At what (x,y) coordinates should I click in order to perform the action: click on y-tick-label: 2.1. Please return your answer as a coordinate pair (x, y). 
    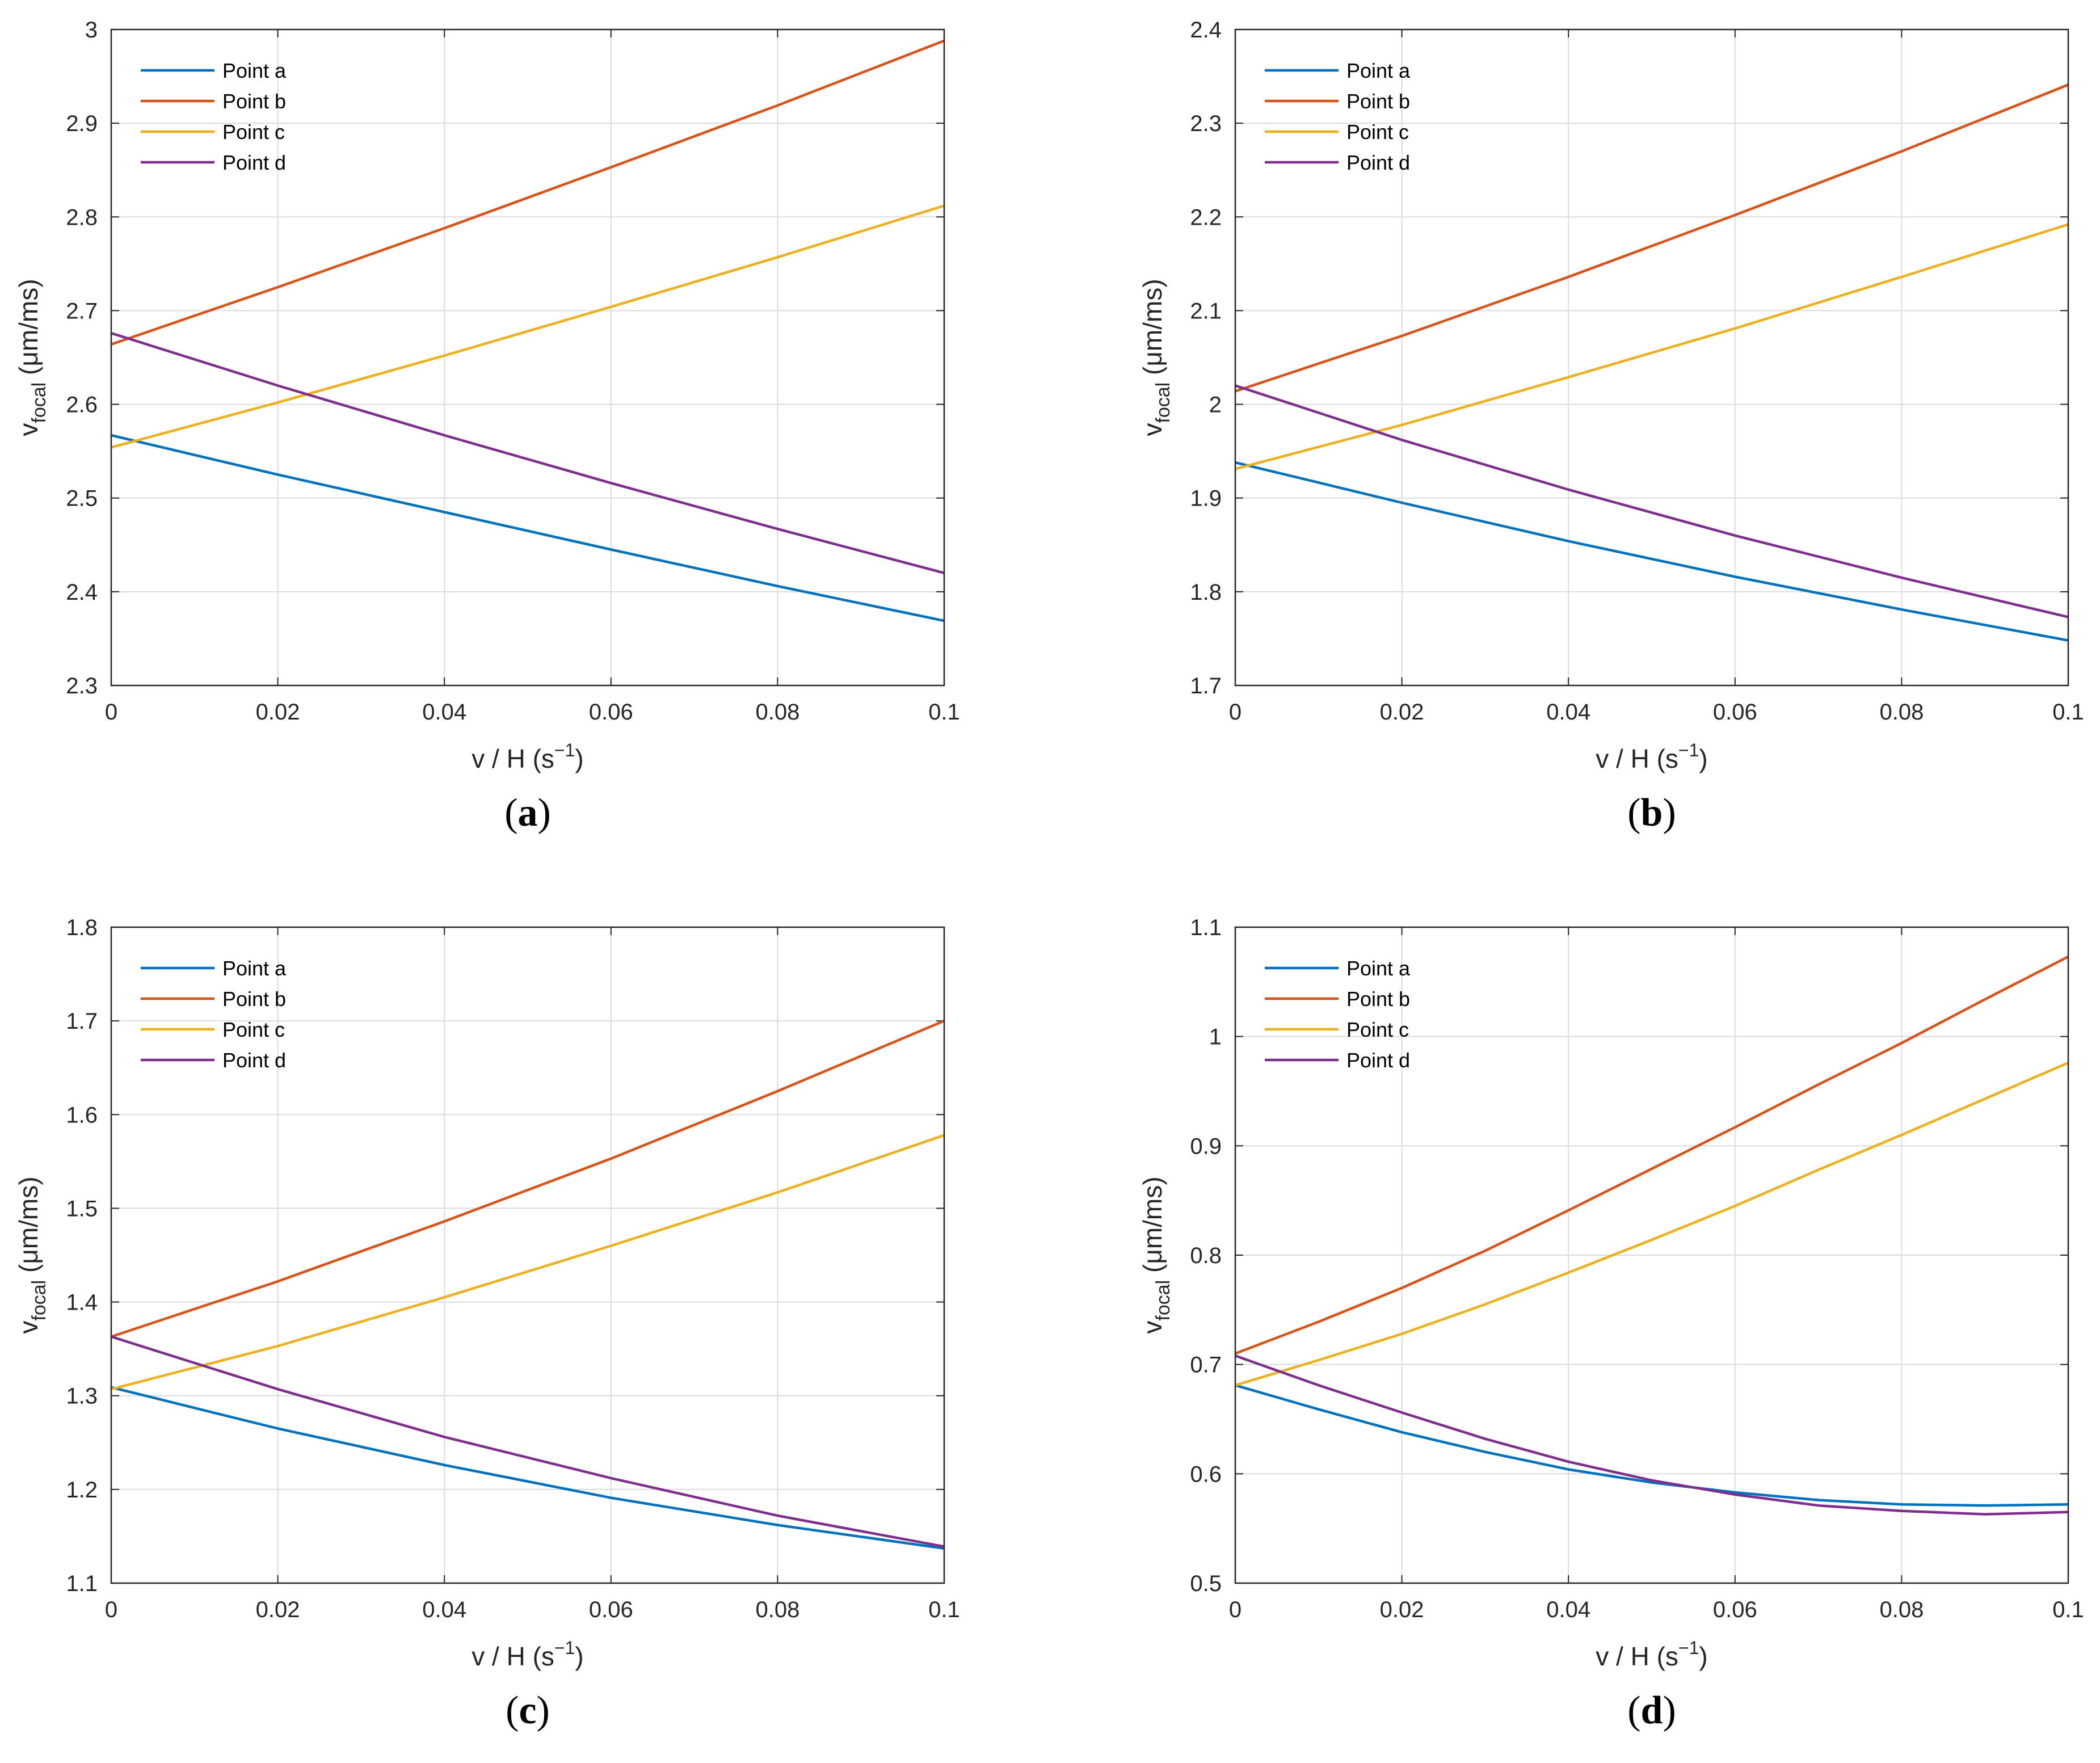
    Looking at the image, I should click on (1206, 310).